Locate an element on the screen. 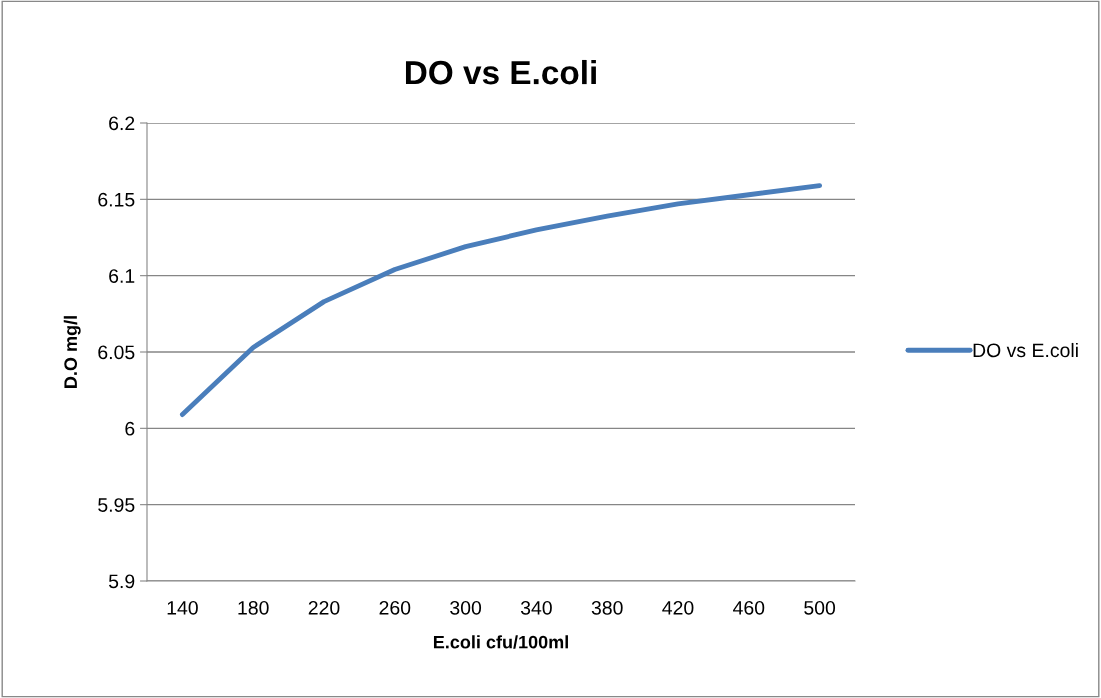 Image resolution: width=1101 pixels, height=698 pixels. y-tick-label: 5.9 is located at coordinates (121, 581).